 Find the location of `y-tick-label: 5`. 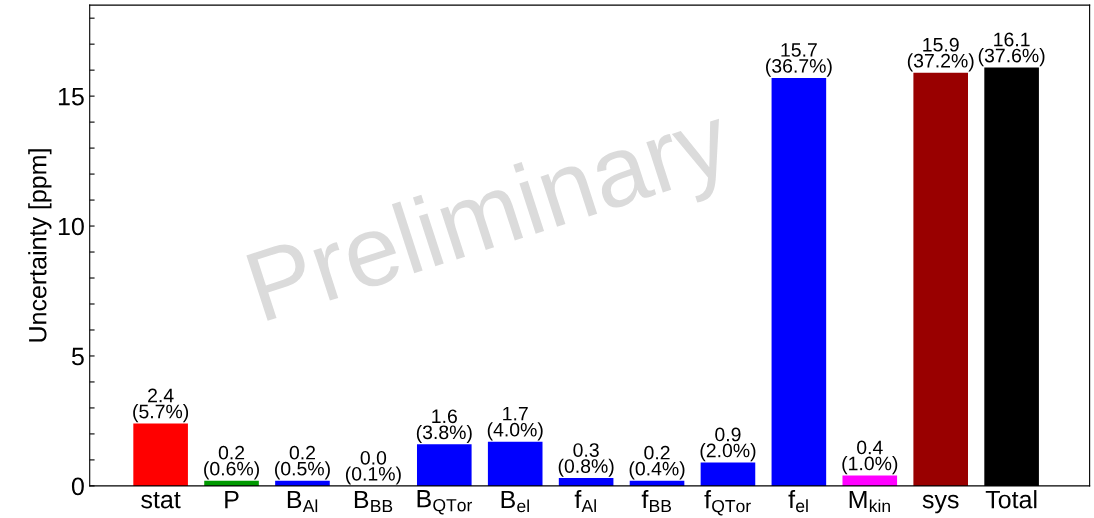

y-tick-label: 5 is located at coordinates (77, 356).